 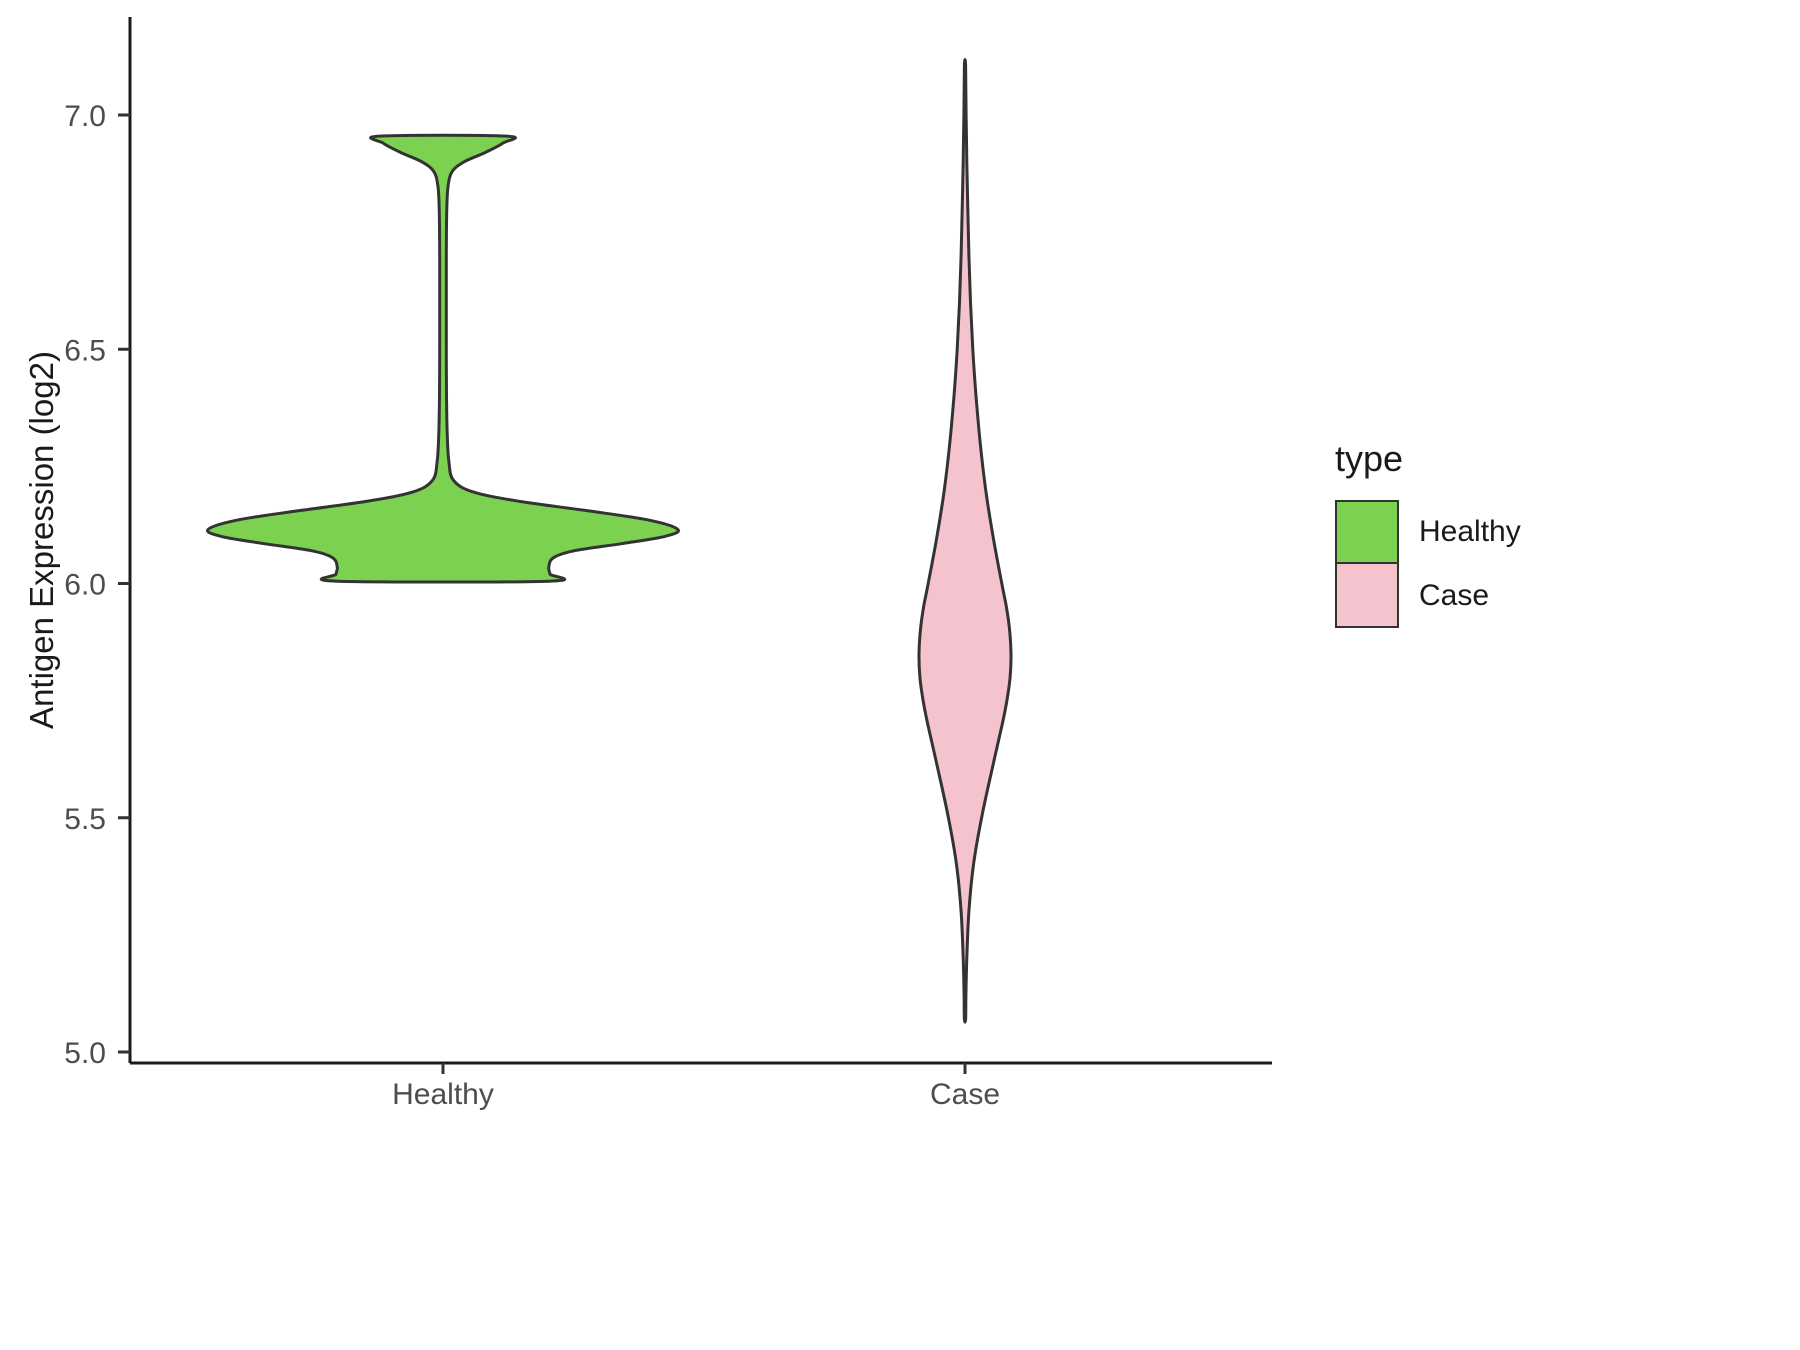 I want to click on legend: type Healthy Case, so click(x=1428, y=533).